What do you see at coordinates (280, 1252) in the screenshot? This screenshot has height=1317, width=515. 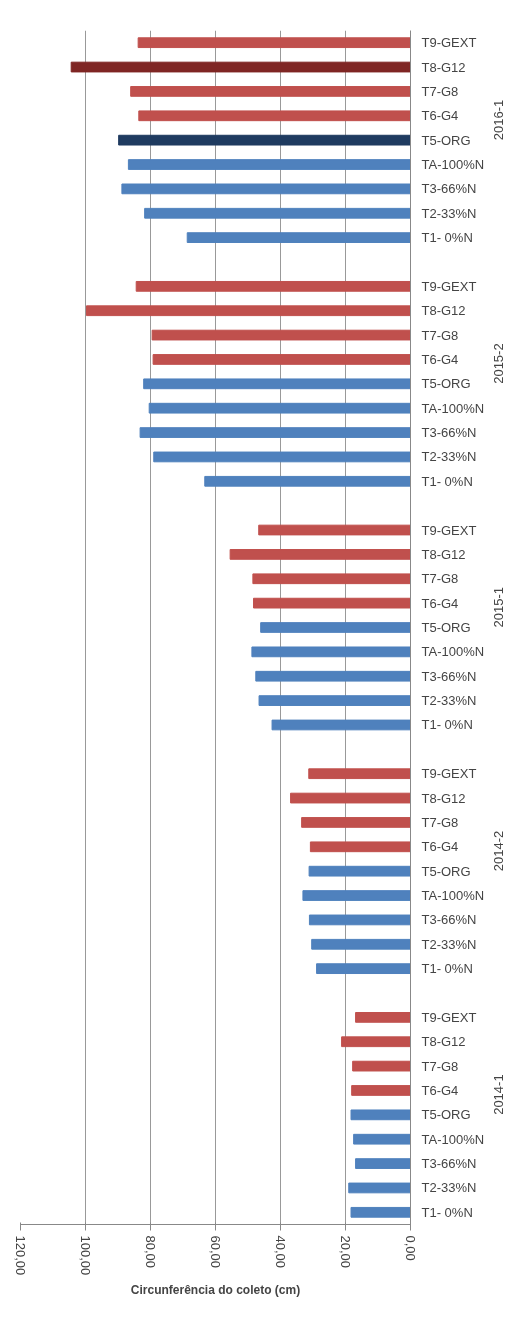 I see `x-tick-label: 40,00` at bounding box center [280, 1252].